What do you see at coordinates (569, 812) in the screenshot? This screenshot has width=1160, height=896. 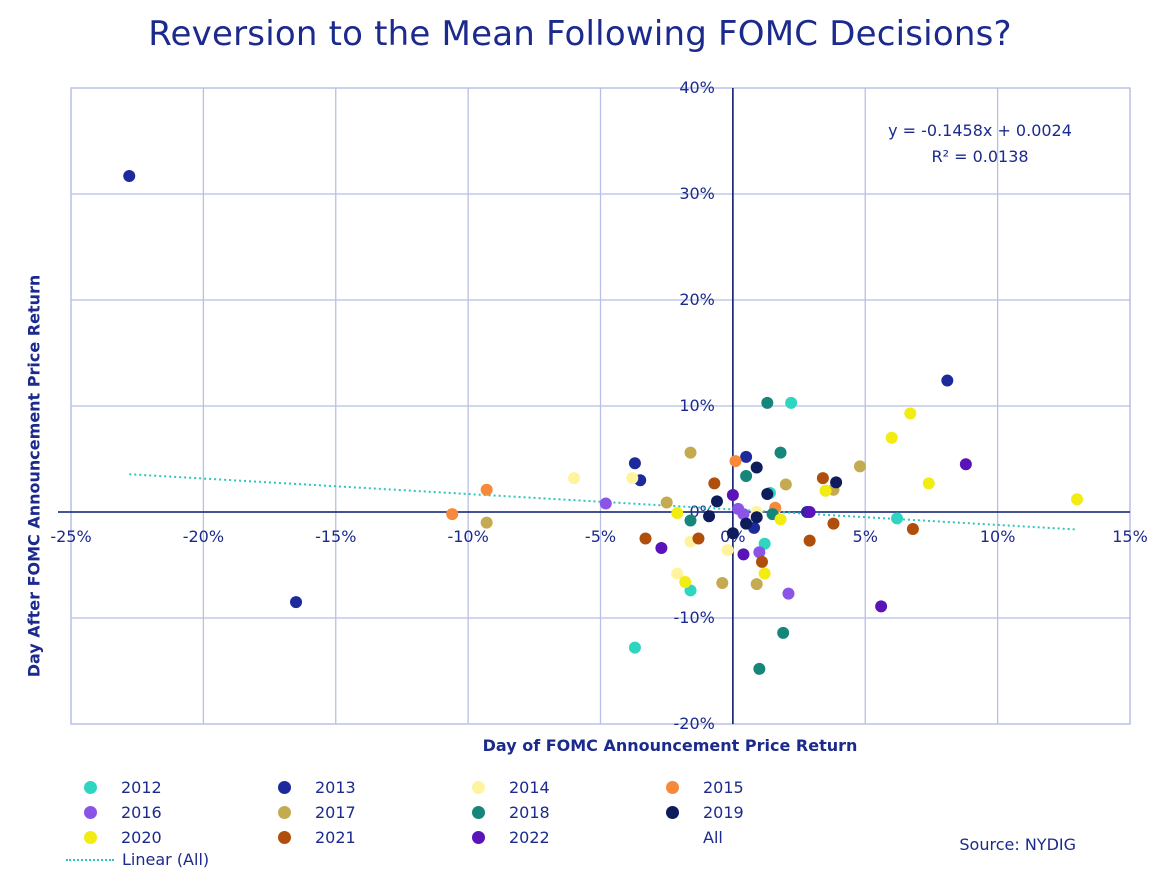 I see `legend-item-2018: 2018` at bounding box center [569, 812].